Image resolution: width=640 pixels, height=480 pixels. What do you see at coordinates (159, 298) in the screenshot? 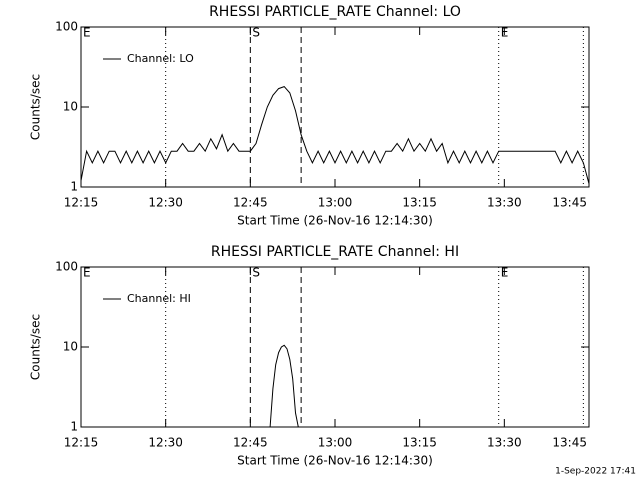
I see `legend-label: Channel: HI` at bounding box center [159, 298].